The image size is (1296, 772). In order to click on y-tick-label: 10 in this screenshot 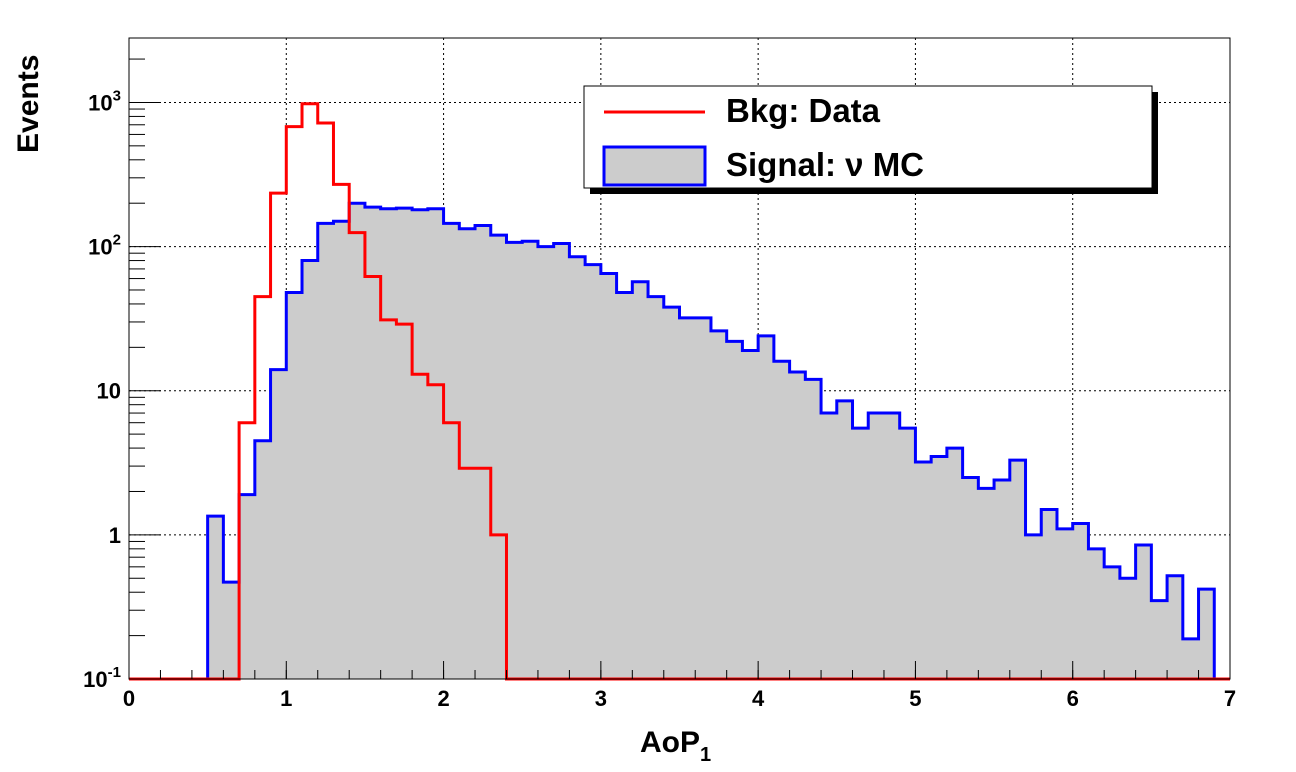, I will do `click(109, 391)`.